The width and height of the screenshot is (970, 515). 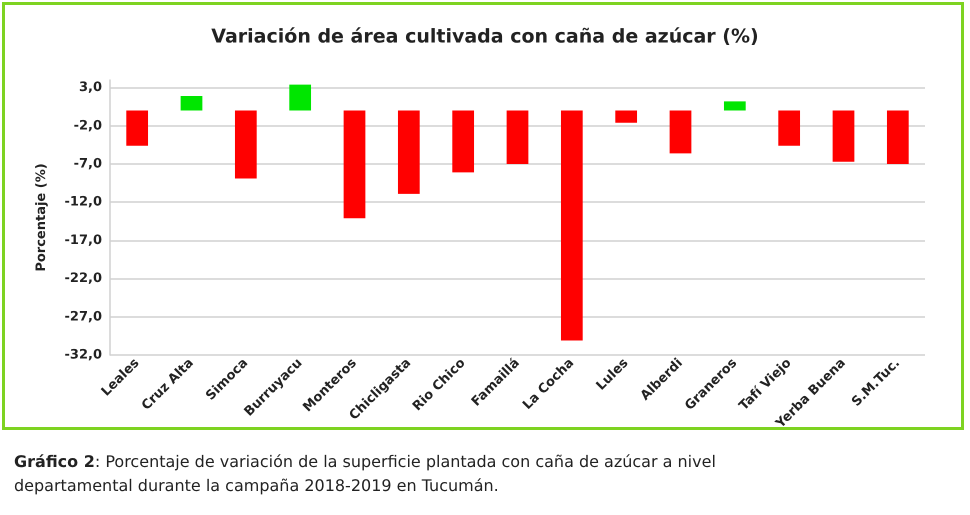 I want to click on y-tick-label: -22,0, so click(x=83, y=278).